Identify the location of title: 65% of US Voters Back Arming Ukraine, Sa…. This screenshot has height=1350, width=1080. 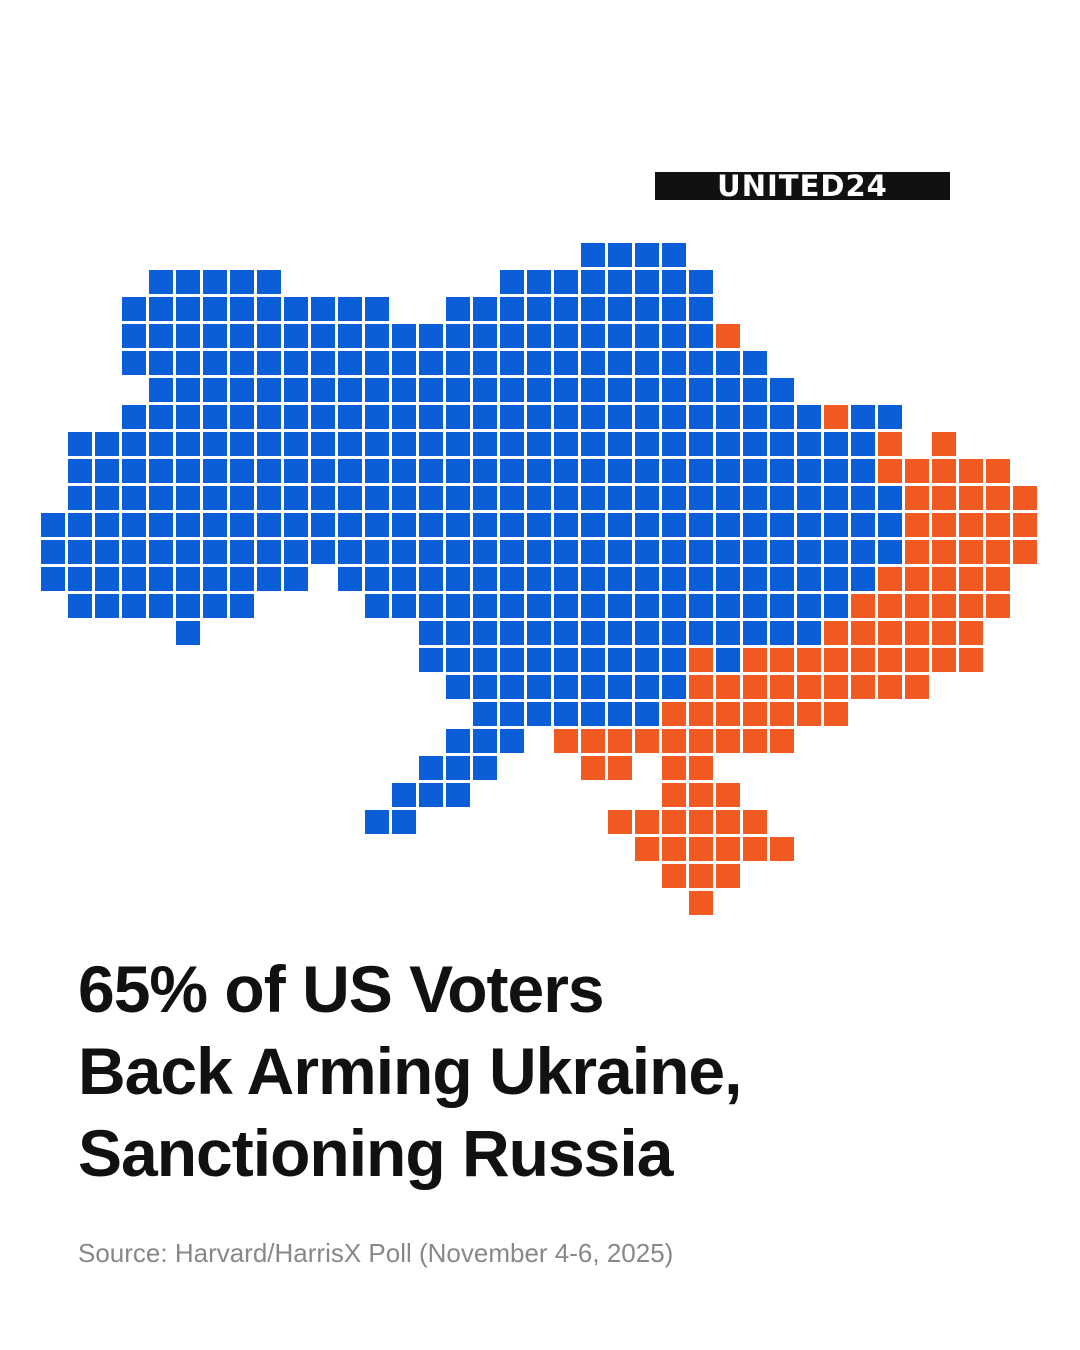
(410, 1071).